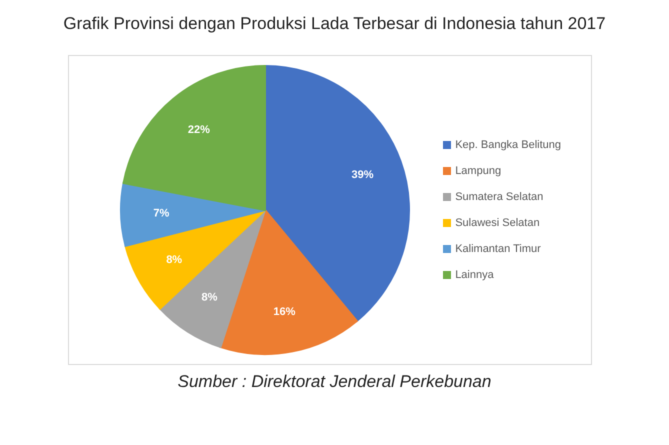 The height and width of the screenshot is (445, 669). Describe the element at coordinates (199, 130) in the screenshot. I see `data-label: 22%` at that location.